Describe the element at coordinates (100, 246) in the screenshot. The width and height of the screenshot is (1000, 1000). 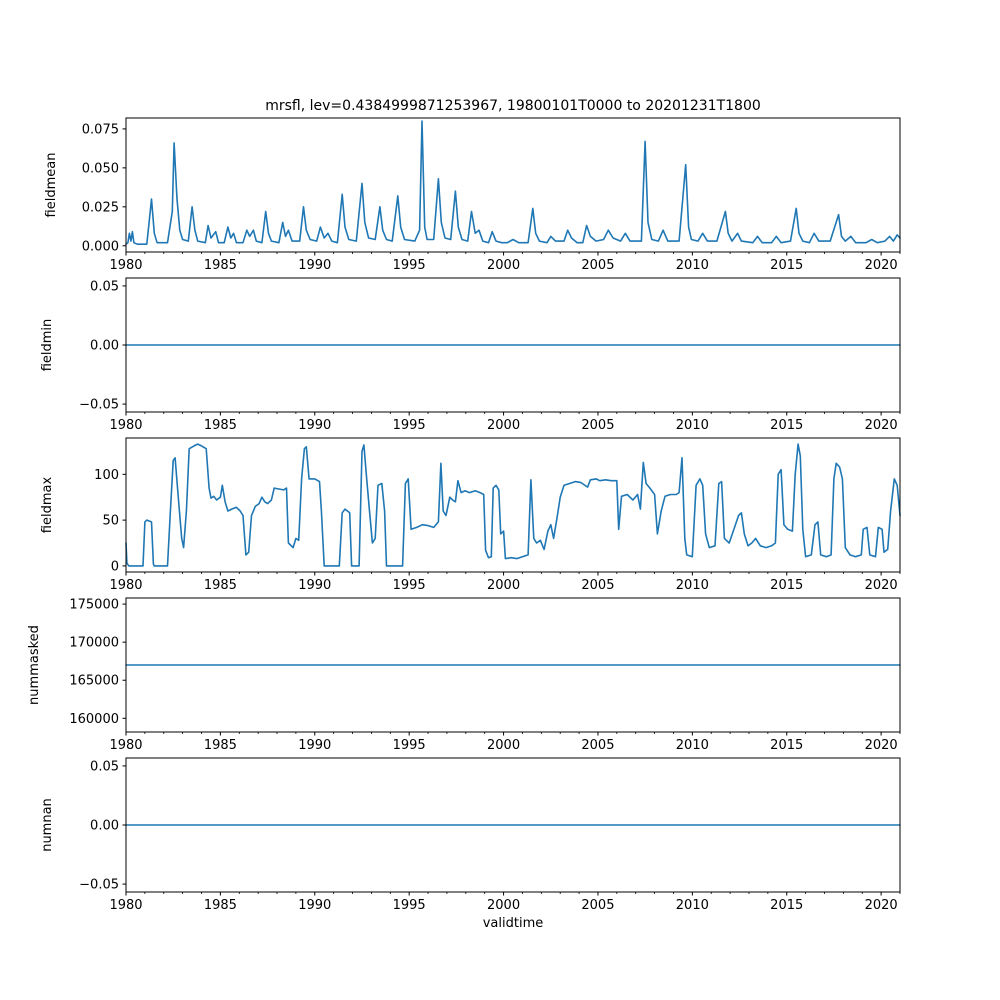
I see `y-tick-label: 0.000` at that location.